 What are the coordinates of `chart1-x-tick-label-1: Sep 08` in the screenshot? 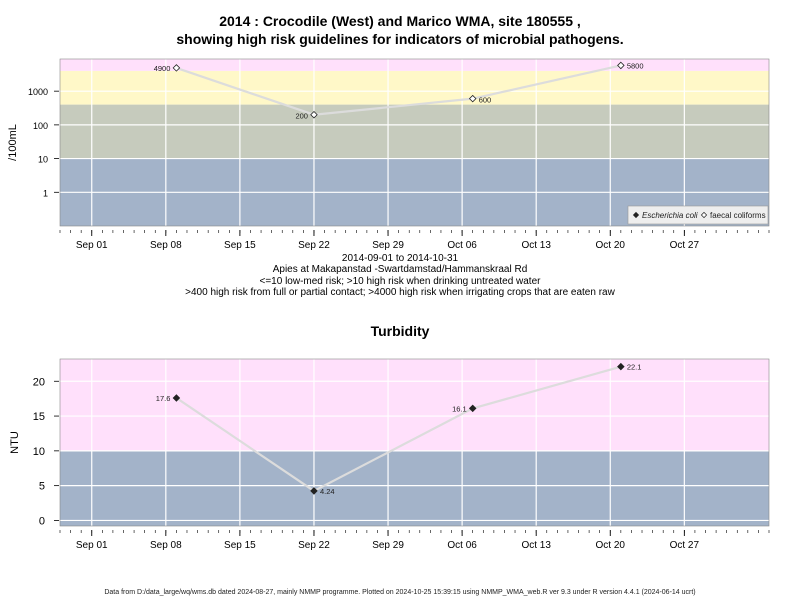 It's located at (166, 245).